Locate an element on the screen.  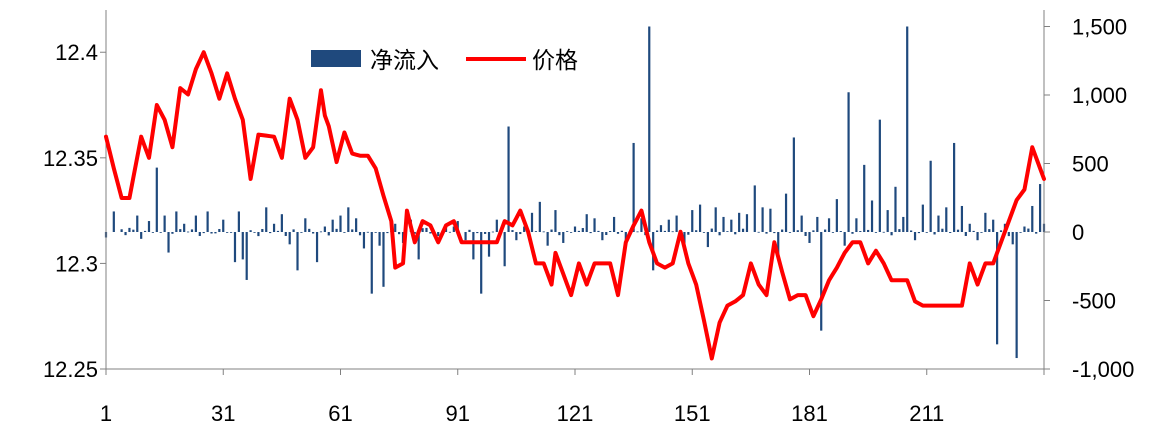
x-tick-label: 211 is located at coordinates (926, 413).